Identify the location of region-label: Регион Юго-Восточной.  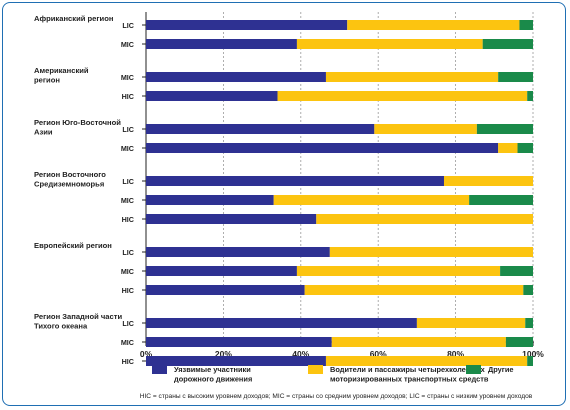
(77, 122).